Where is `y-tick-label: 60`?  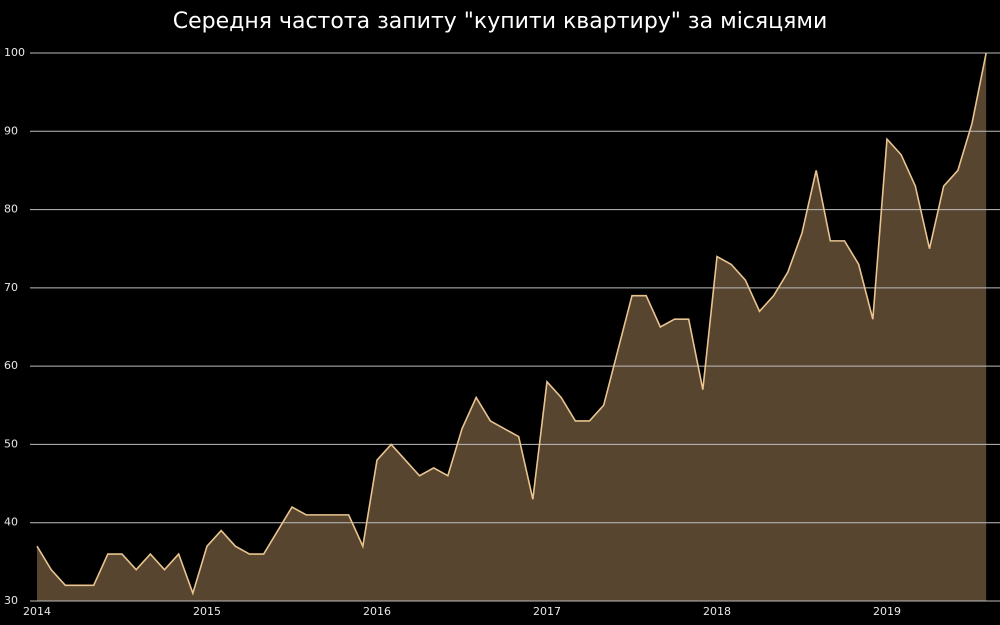
y-tick-label: 60 is located at coordinates (11, 365).